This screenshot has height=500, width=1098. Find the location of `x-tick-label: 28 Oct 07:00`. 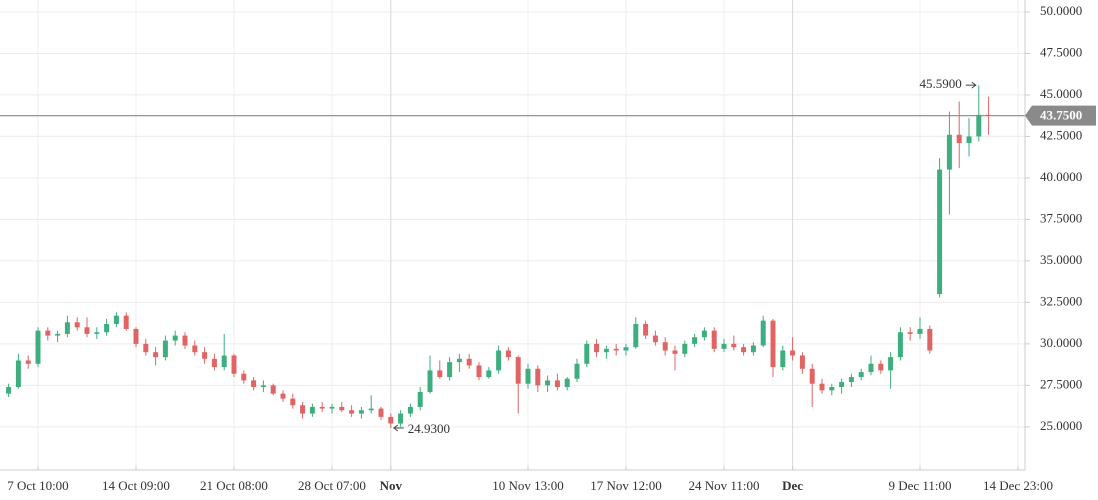

x-tick-label: 28 Oct 07:00 is located at coordinates (332, 485).